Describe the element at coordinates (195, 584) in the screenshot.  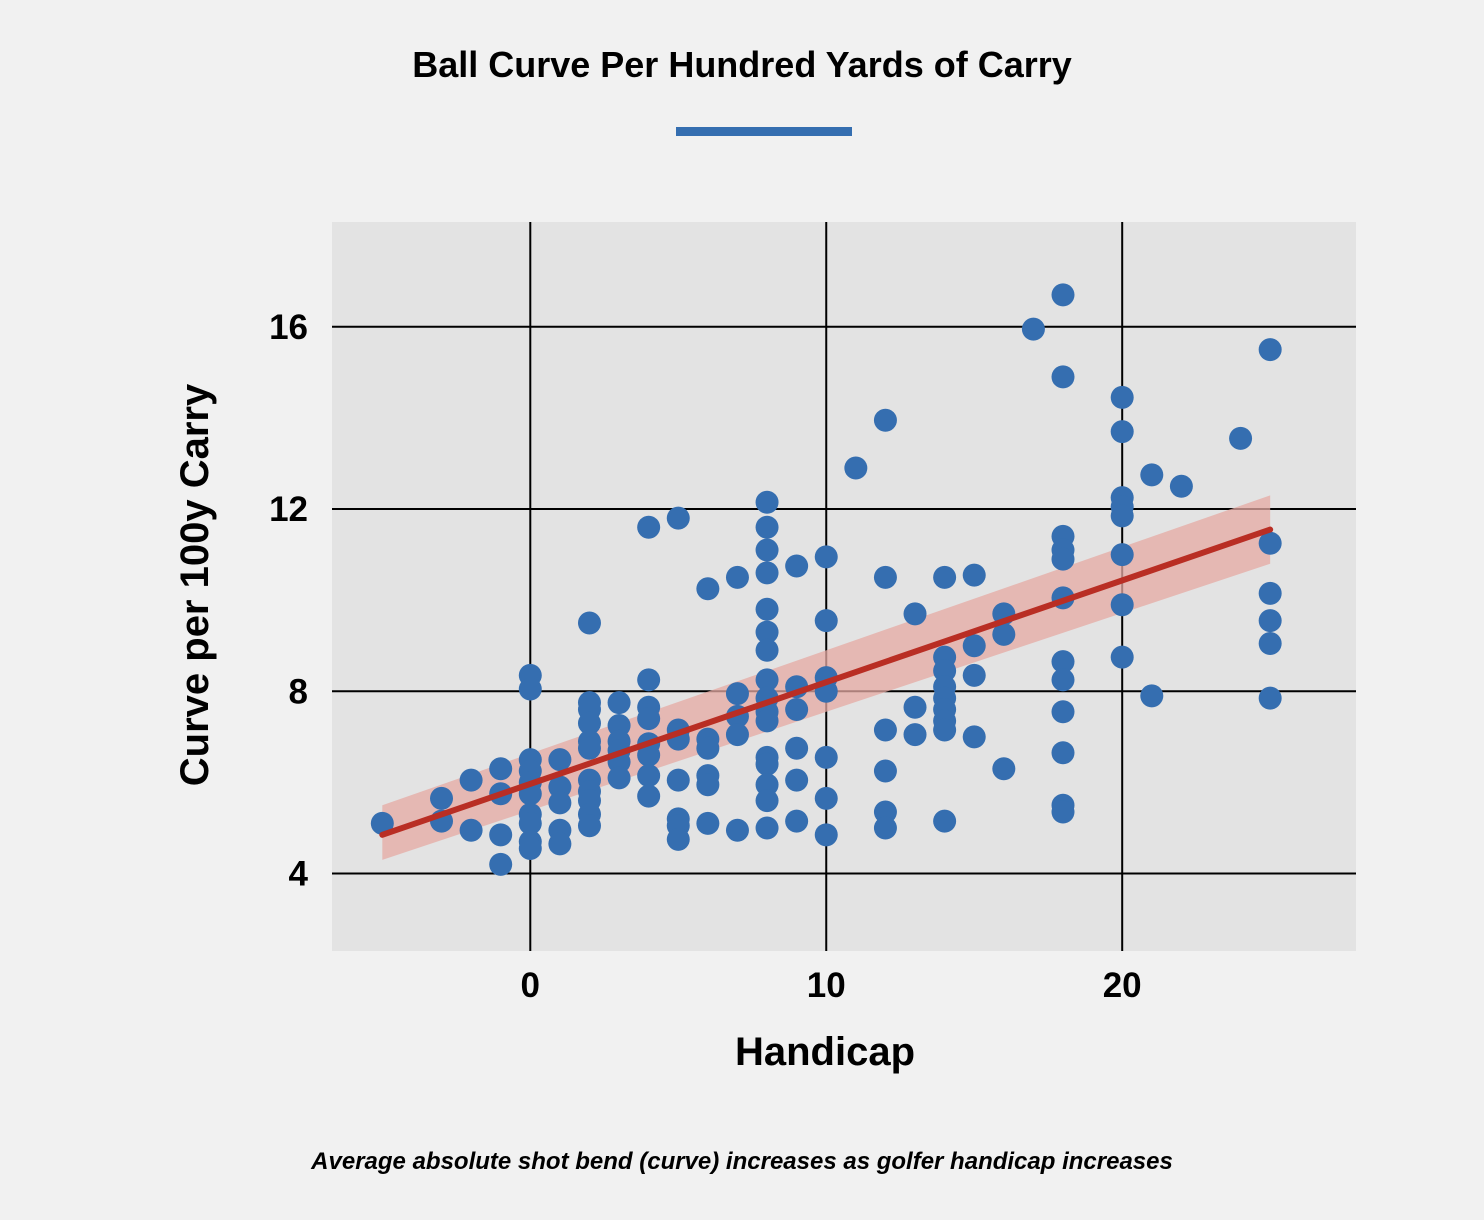
I see `y-axis-label: Curve per 100y Carry` at that location.